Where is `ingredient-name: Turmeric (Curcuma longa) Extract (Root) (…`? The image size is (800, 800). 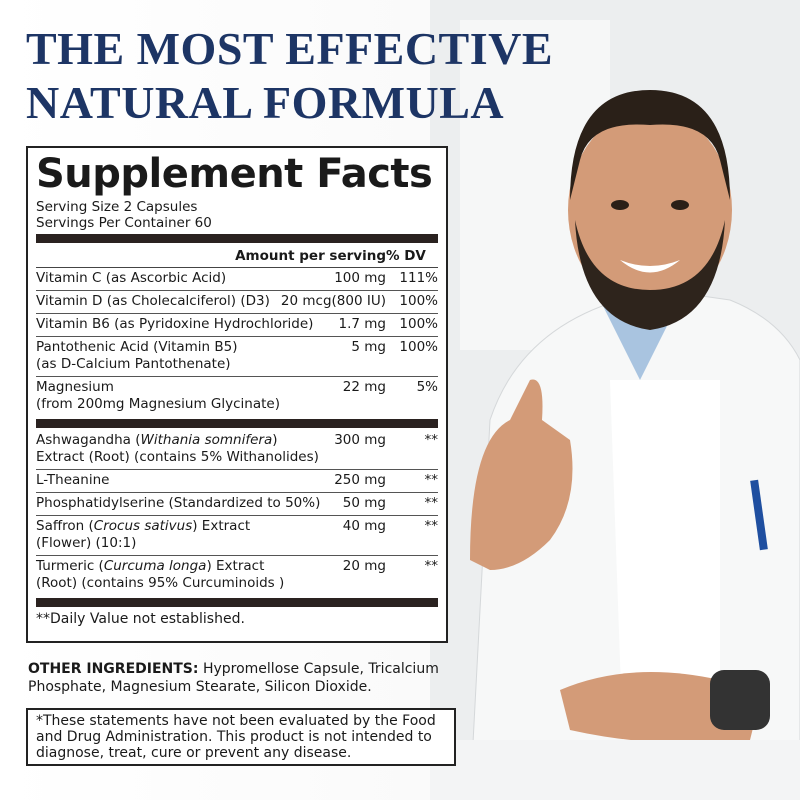 ingredient-name: Turmeric (Curcuma longa) Extract (Root) (… is located at coordinates (189, 575).